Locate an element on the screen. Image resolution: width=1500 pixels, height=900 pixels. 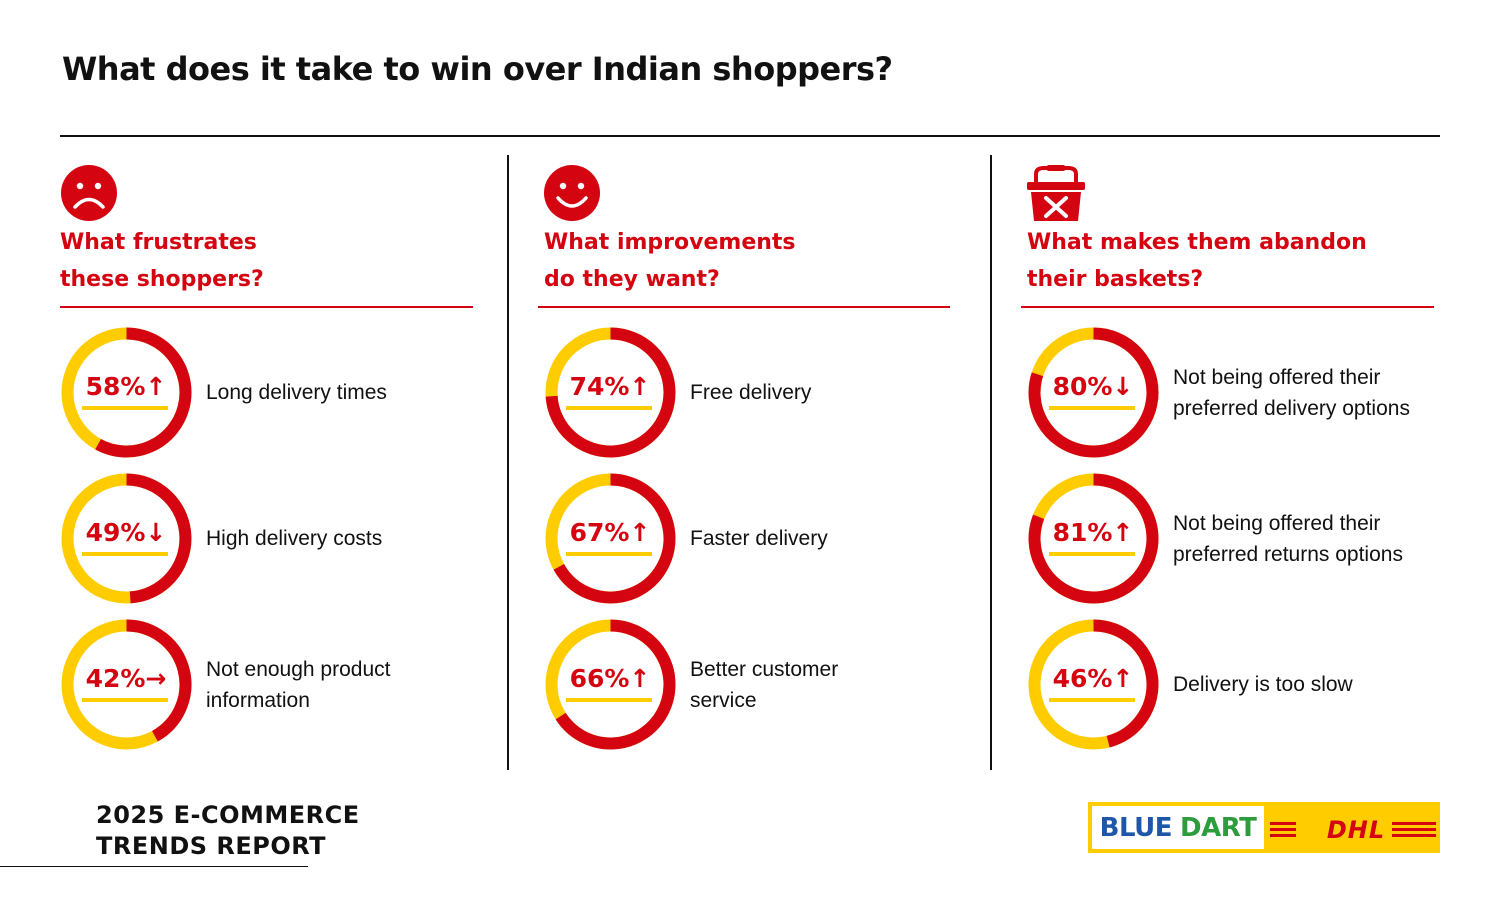
sad-face-icon is located at coordinates (89, 193).